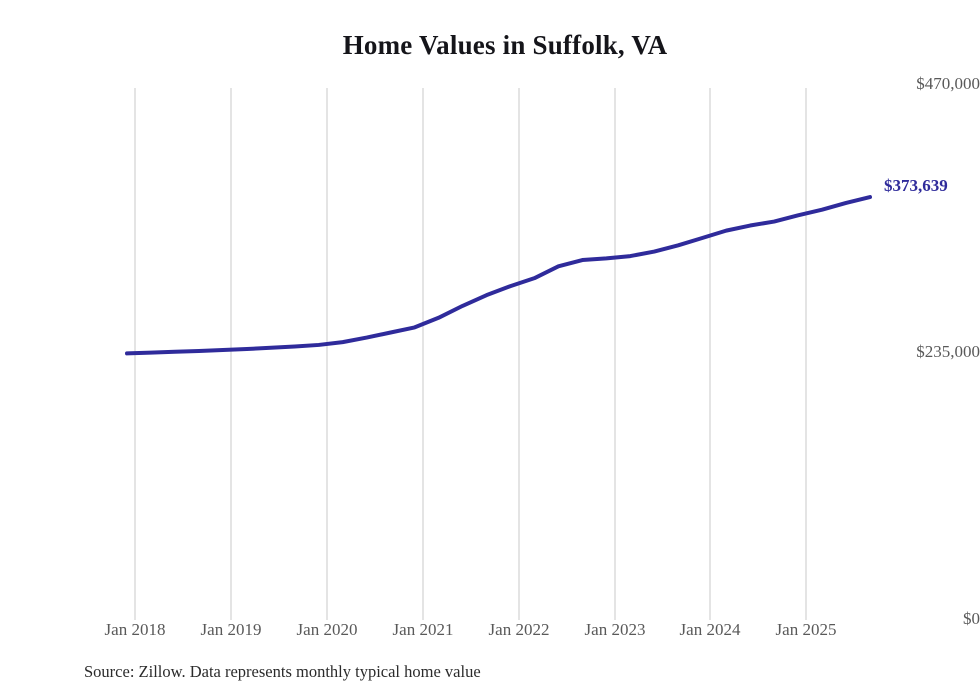  I want to click on x-axis-tick-label-2019: Jan 2019, so click(231, 629).